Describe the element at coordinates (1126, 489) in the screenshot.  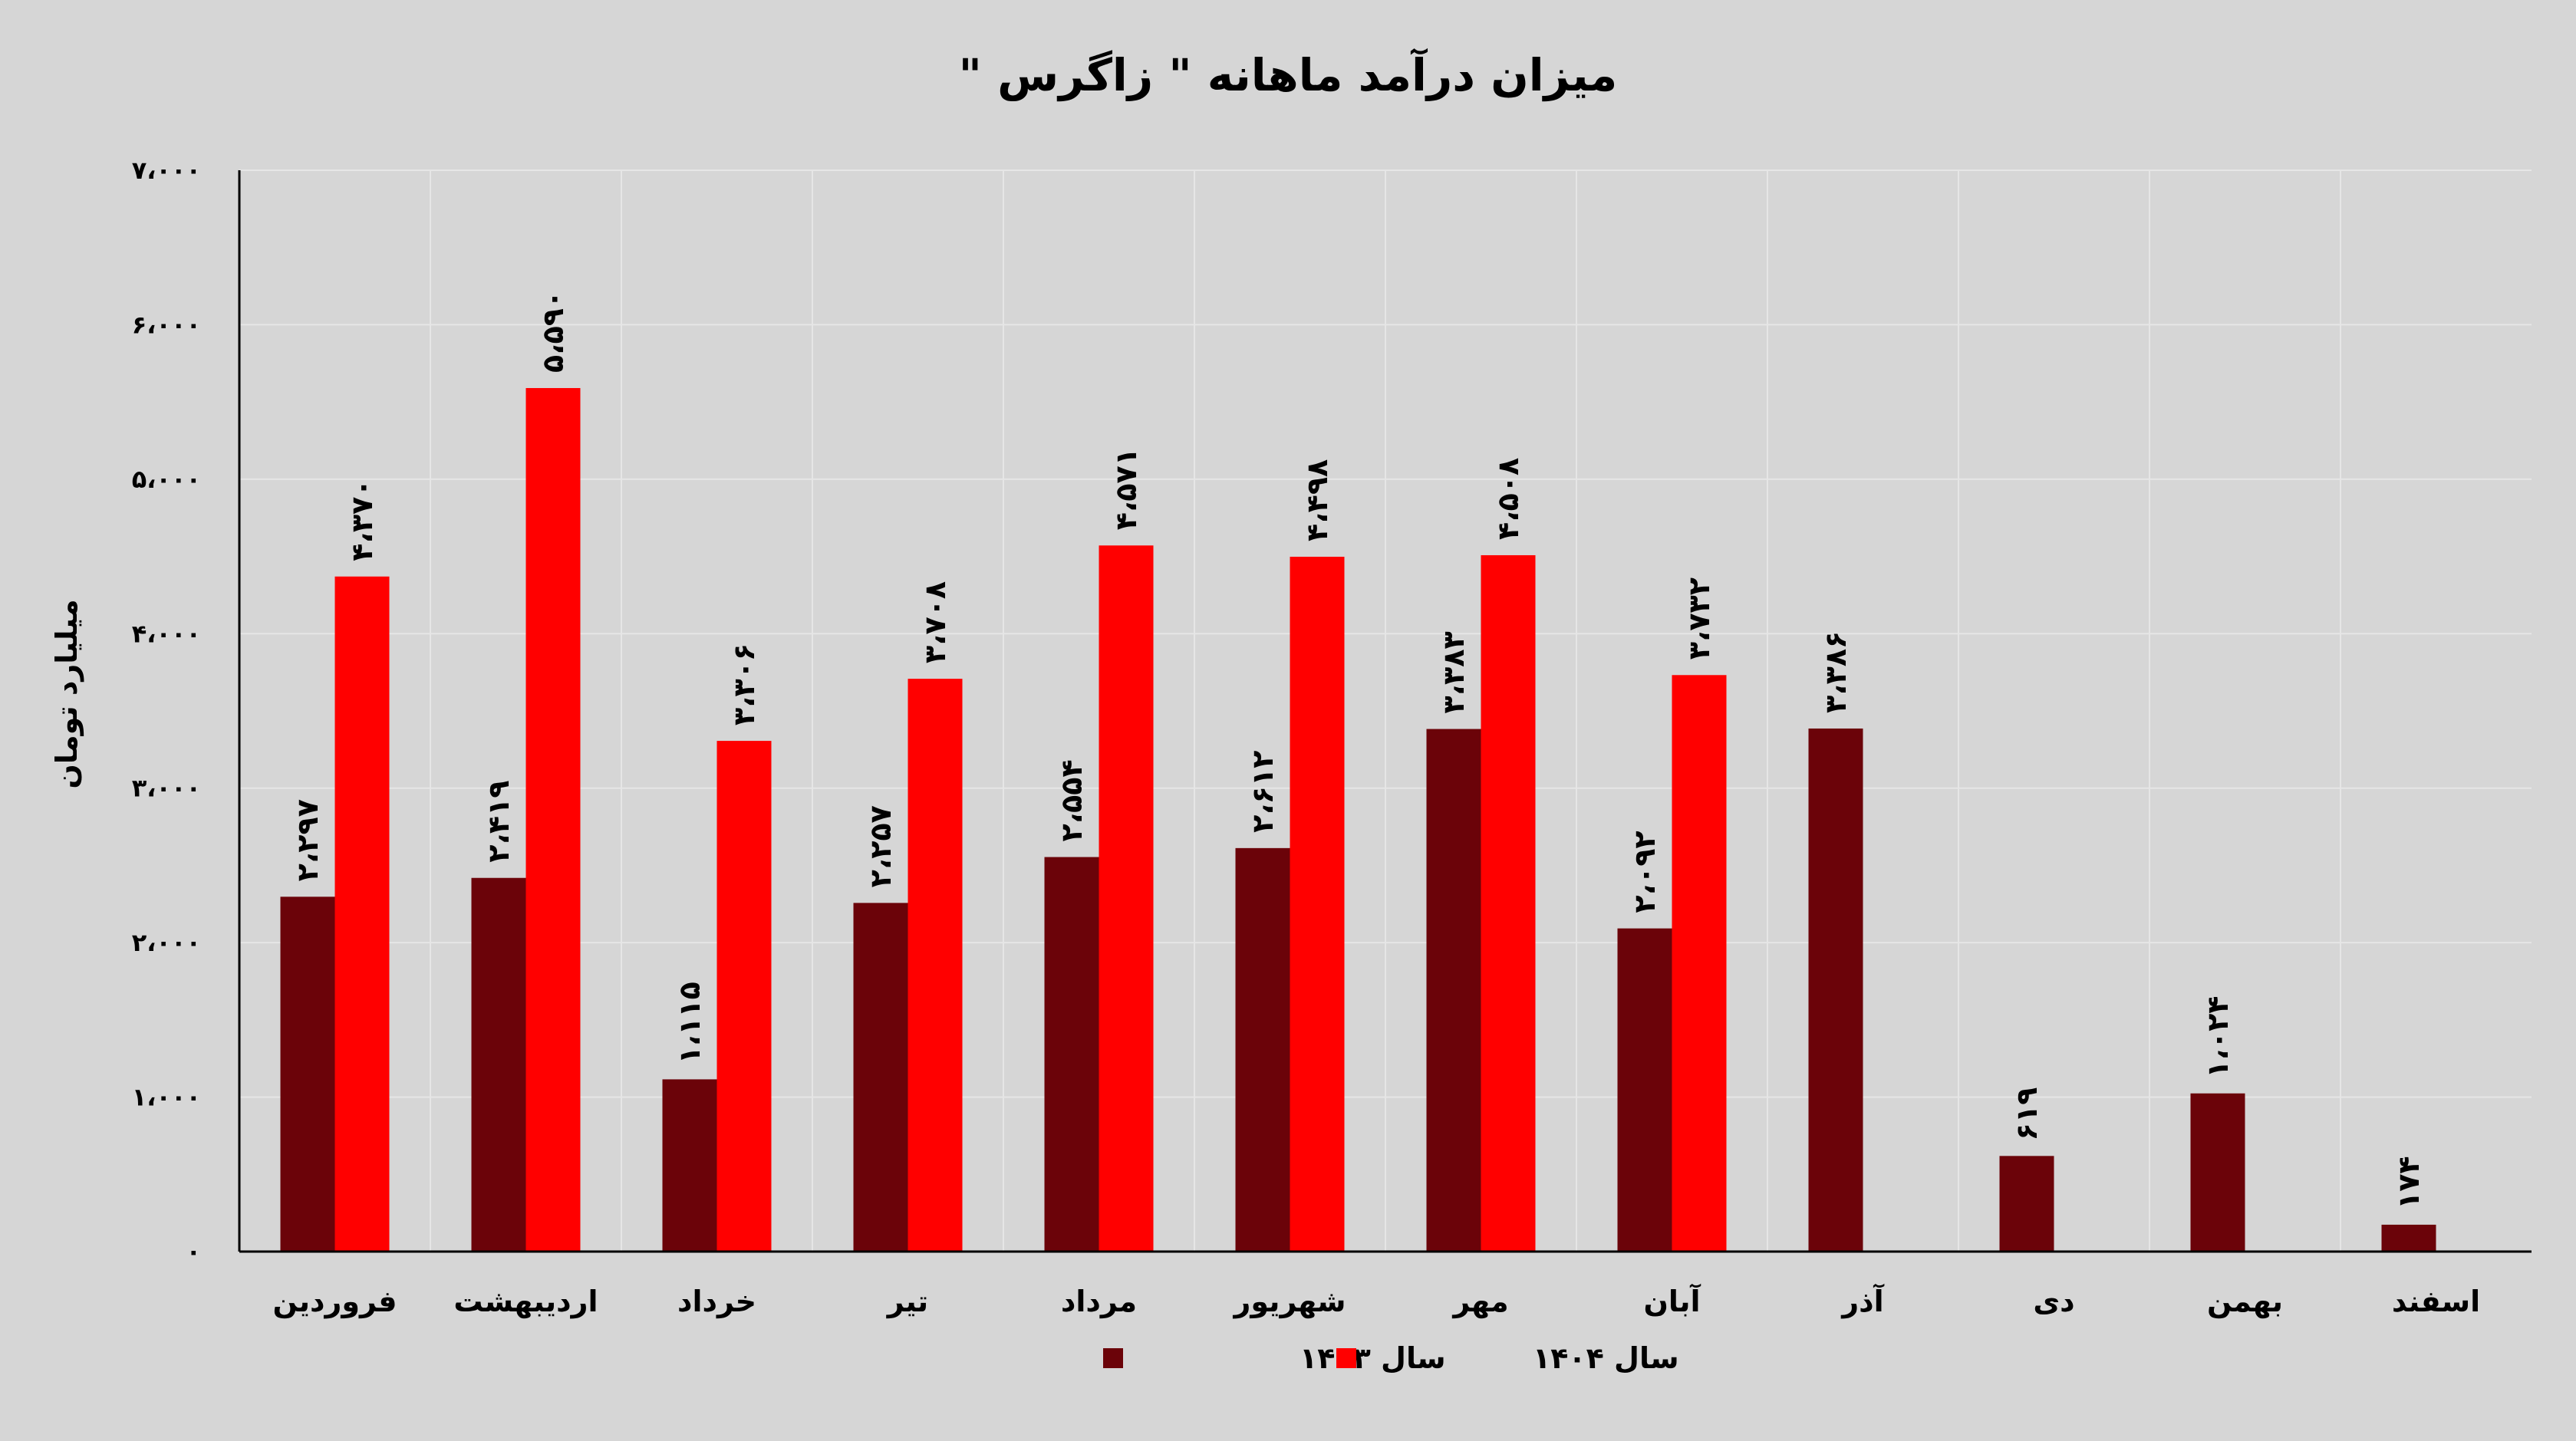
I see `data-label: ۴،۵۷۱` at that location.